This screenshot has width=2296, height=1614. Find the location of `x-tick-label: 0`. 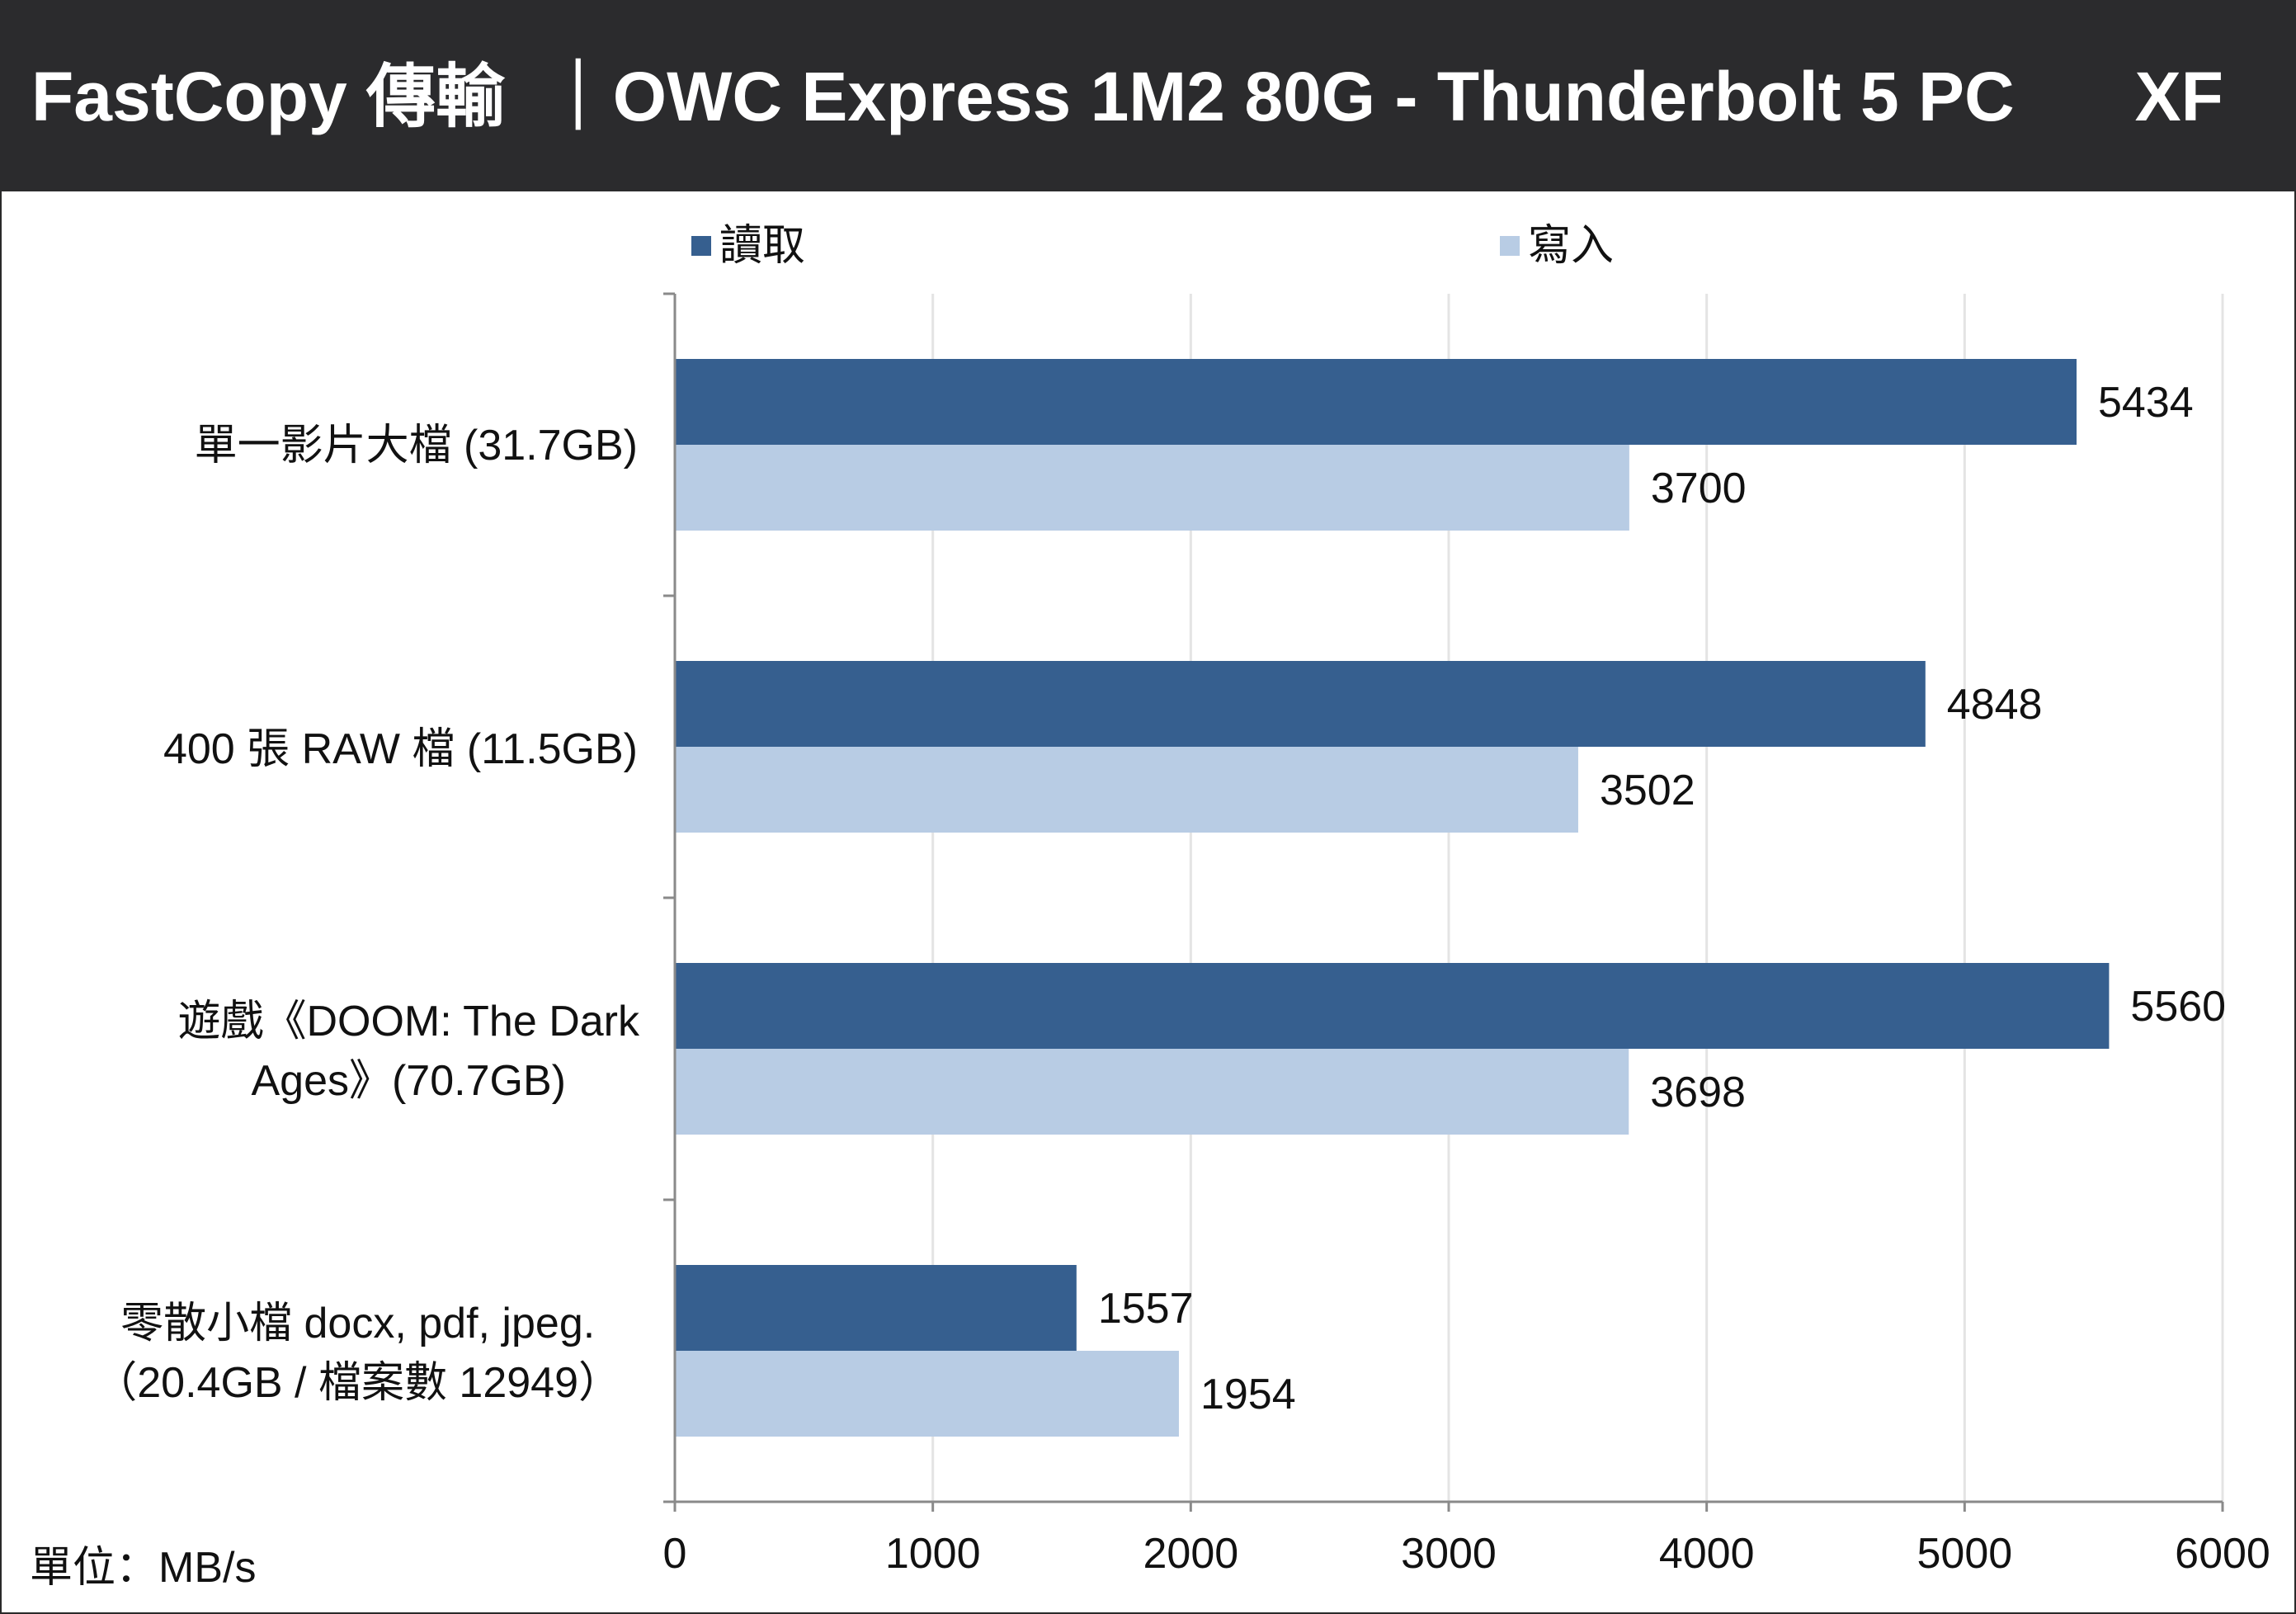

x-tick-label: 0 is located at coordinates (675, 1554).